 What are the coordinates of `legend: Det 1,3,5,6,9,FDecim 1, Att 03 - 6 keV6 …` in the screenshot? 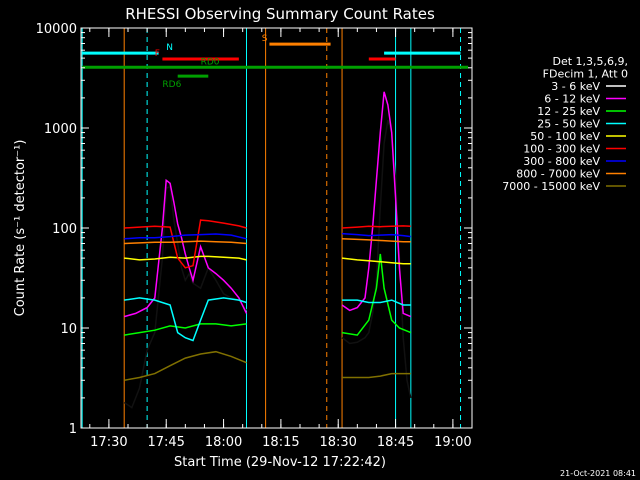 It's located at (565, 124).